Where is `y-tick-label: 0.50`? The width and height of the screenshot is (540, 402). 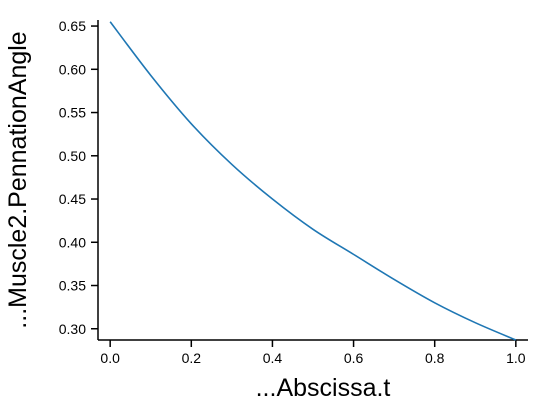 y-tick-label: 0.50 is located at coordinates (72, 156).